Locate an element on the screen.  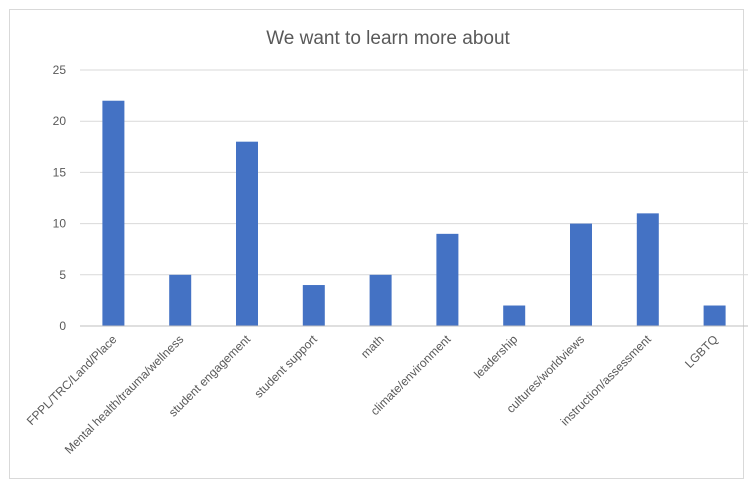
chart-title: We want to learn more about is located at coordinates (388, 38).